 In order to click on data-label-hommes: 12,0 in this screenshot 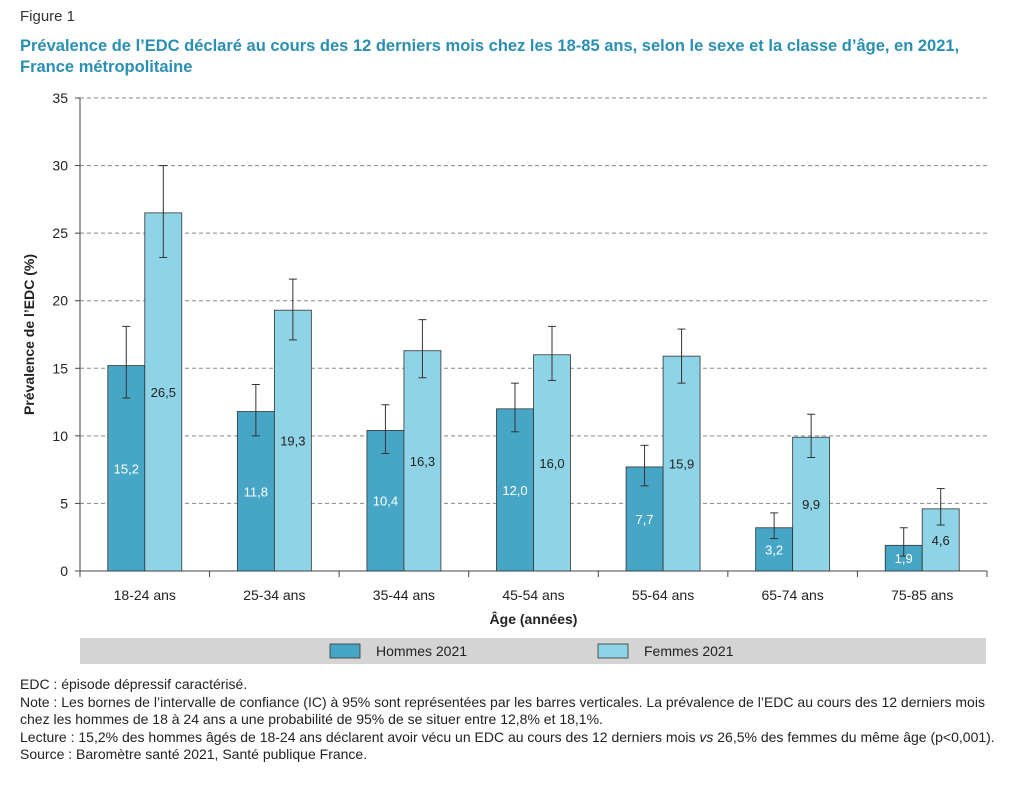, I will do `click(514, 490)`.